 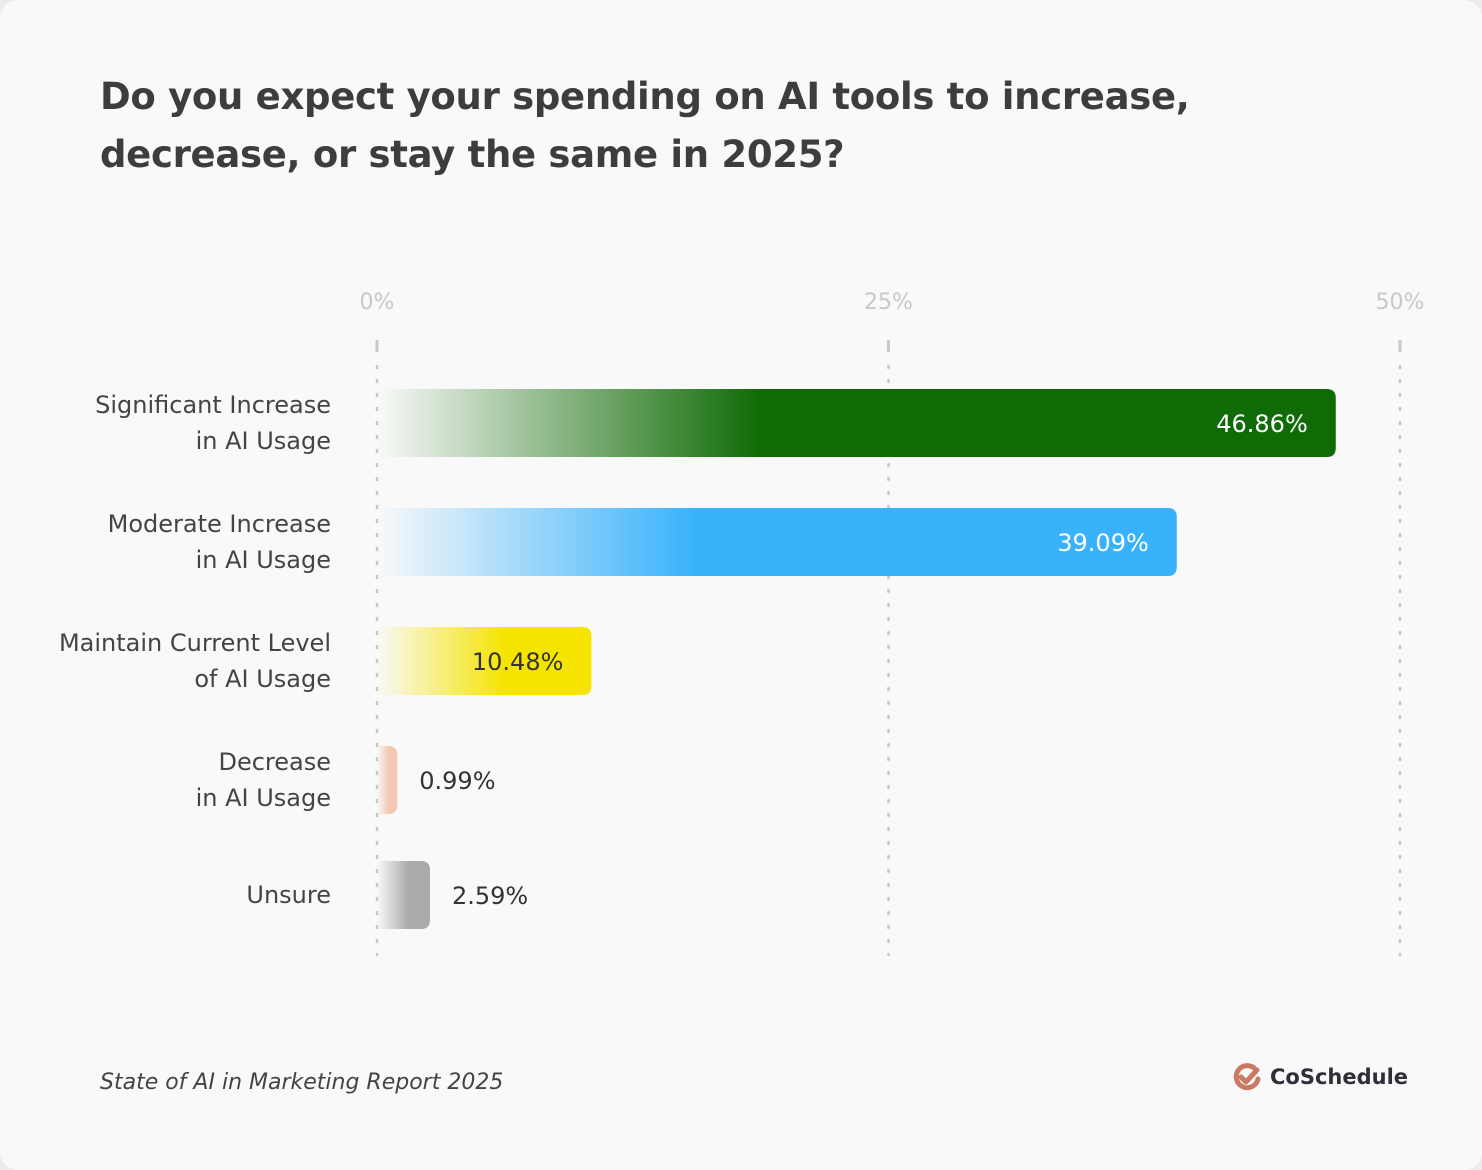 I want to click on checkmark-logo-icon, so click(x=1247, y=1077).